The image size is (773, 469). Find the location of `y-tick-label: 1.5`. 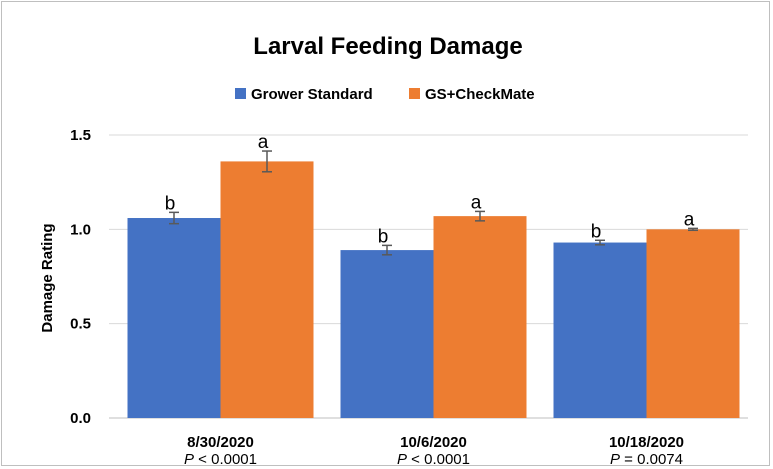

y-tick-label: 1.5 is located at coordinates (80, 135).